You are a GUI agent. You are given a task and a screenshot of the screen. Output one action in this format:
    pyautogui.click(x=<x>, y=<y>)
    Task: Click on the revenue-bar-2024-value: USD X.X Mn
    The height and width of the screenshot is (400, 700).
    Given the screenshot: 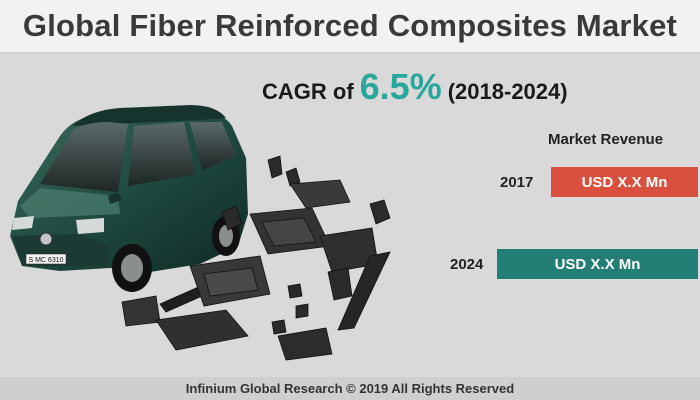 What is the action you would take?
    pyautogui.click(x=597, y=264)
    